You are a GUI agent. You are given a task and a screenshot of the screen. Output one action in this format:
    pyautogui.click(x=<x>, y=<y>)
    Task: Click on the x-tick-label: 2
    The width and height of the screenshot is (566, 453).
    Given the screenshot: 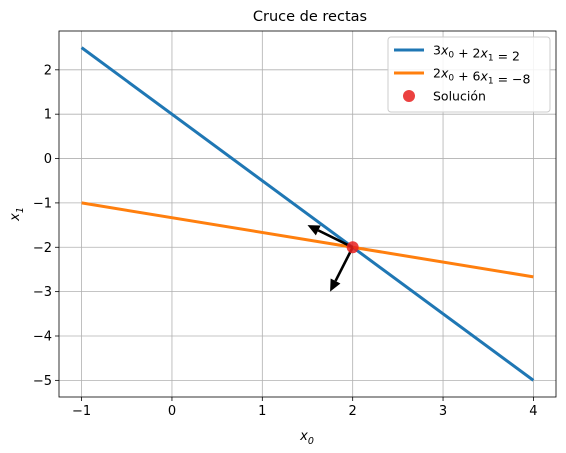 What is the action you would take?
    pyautogui.click(x=353, y=411)
    